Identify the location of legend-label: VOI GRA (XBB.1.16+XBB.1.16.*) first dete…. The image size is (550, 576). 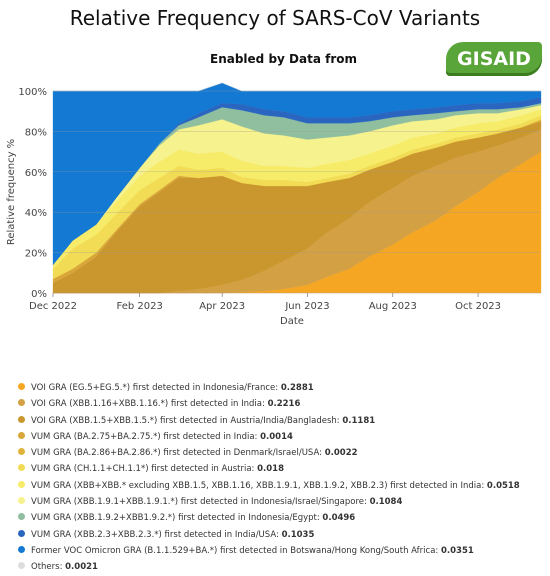
(149, 404).